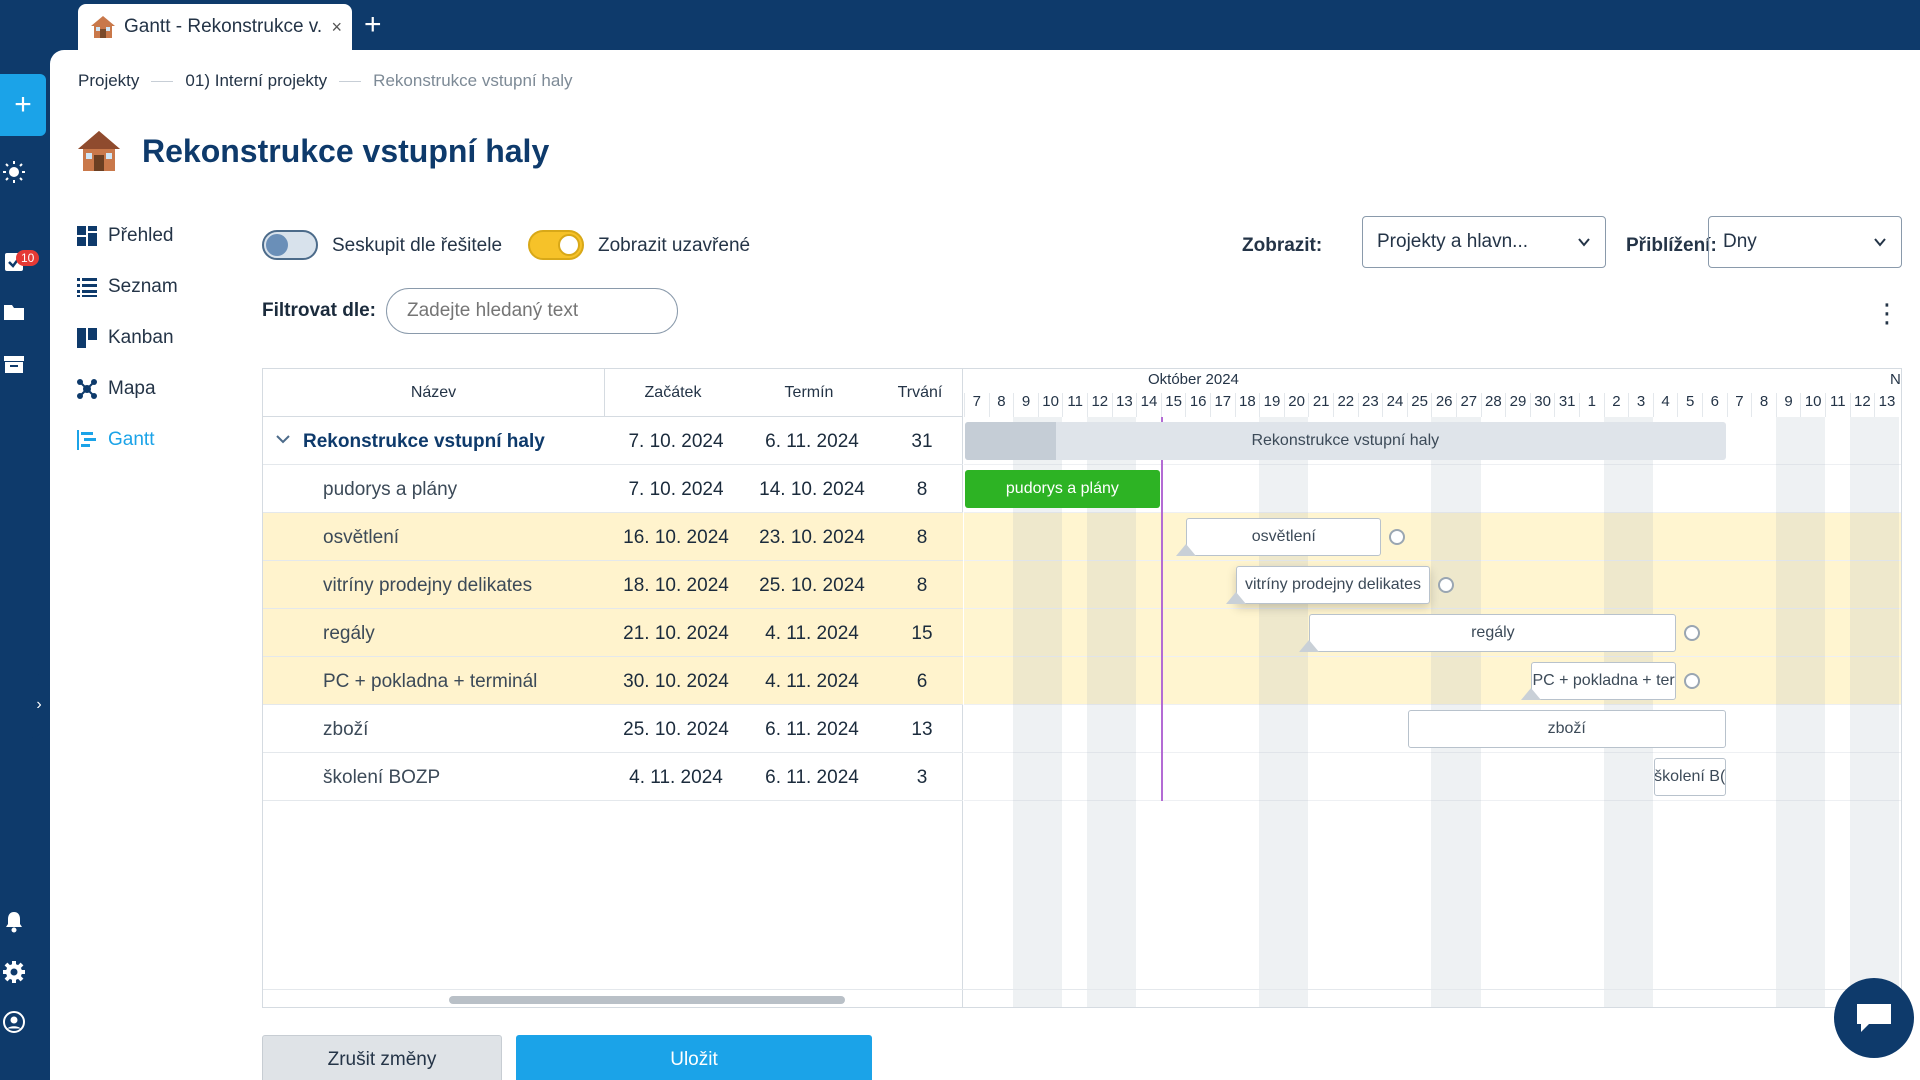 This screenshot has height=1080, width=1920. What do you see at coordinates (14, 922) in the screenshot?
I see `bell-icon` at bounding box center [14, 922].